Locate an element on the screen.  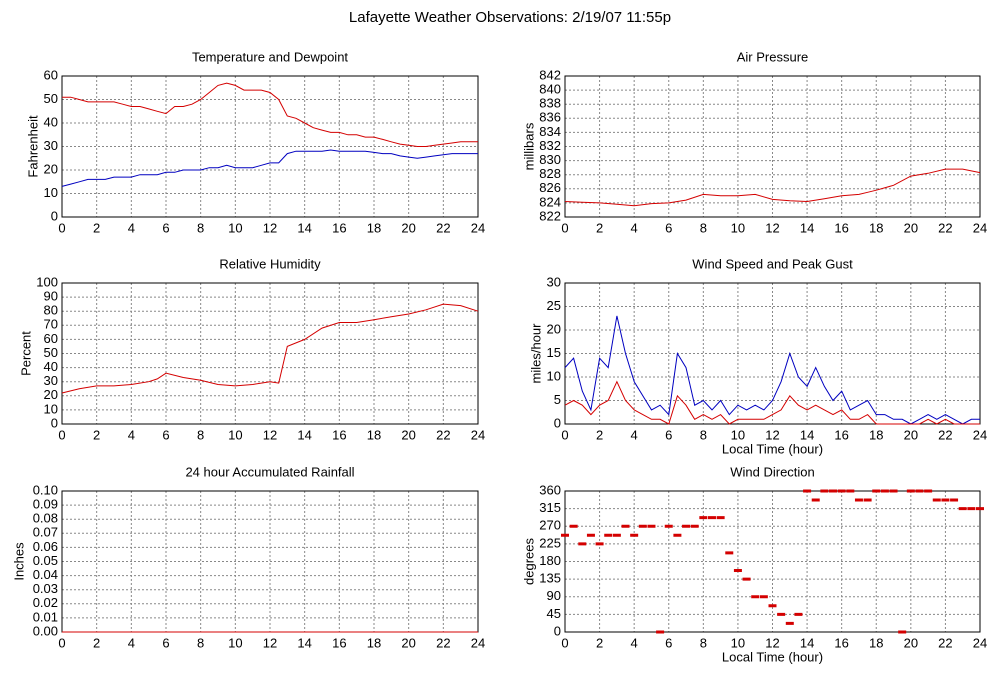
y-tick-label: 832 is located at coordinates (550, 145).